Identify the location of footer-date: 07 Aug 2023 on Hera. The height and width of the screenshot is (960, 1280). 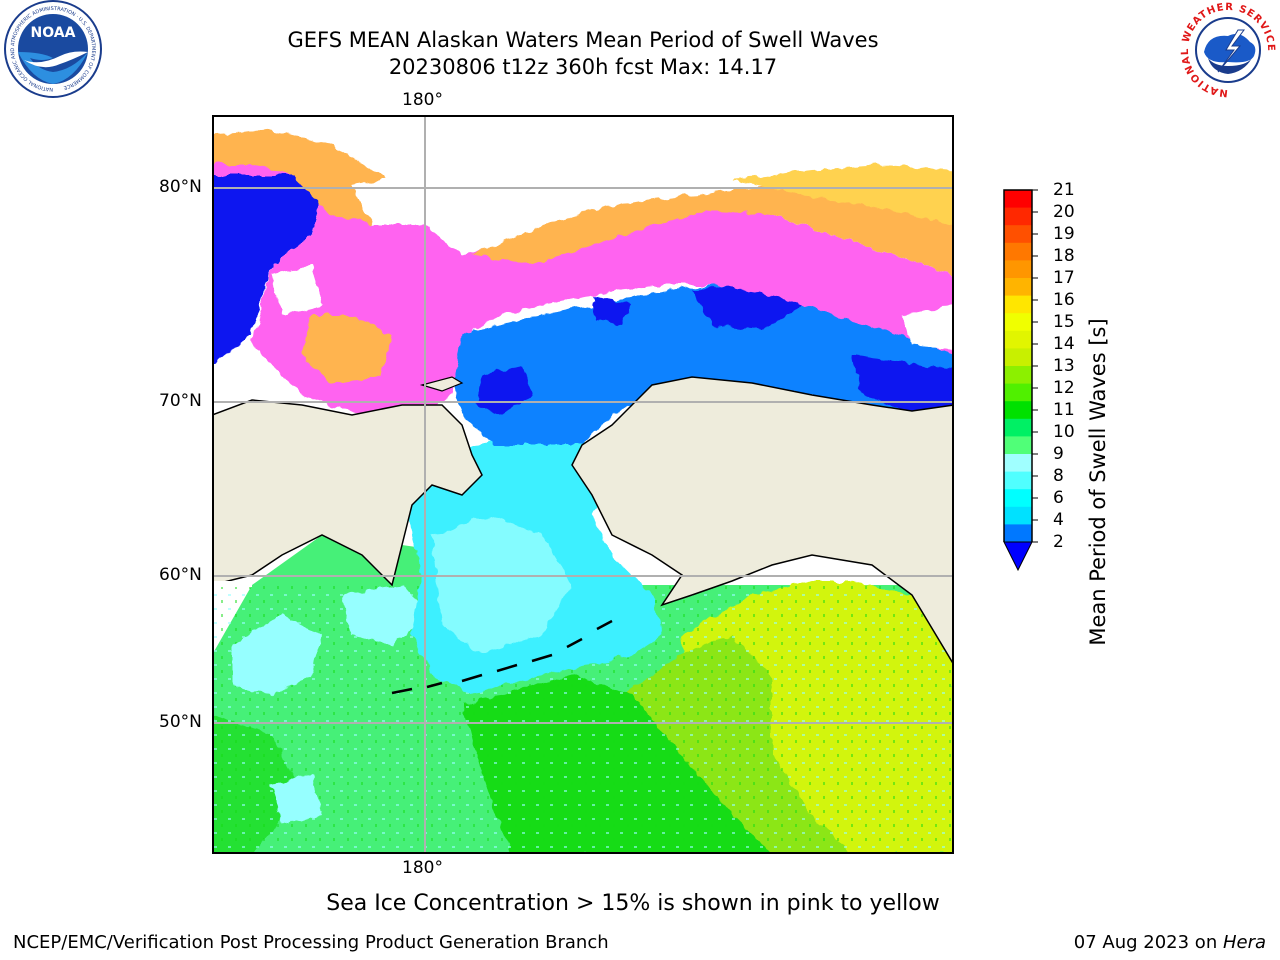
(1170, 943).